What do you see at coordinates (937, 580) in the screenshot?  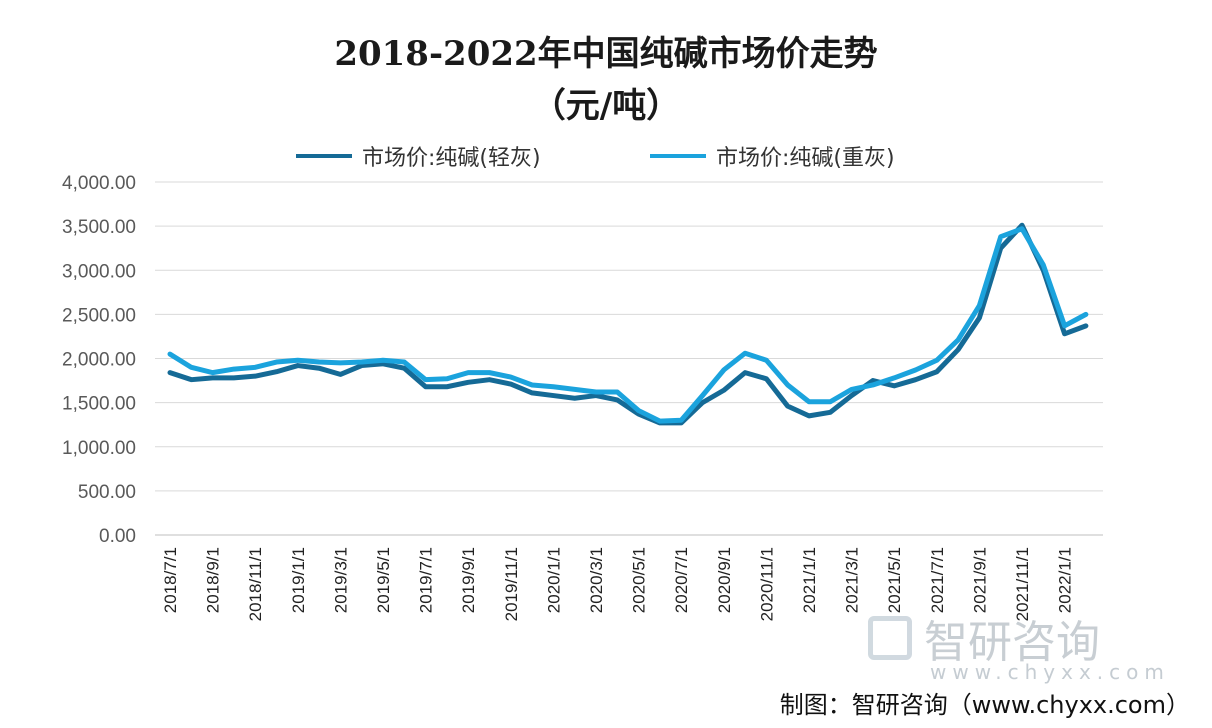 I see `x-tick-label: 2021/7/1` at bounding box center [937, 580].